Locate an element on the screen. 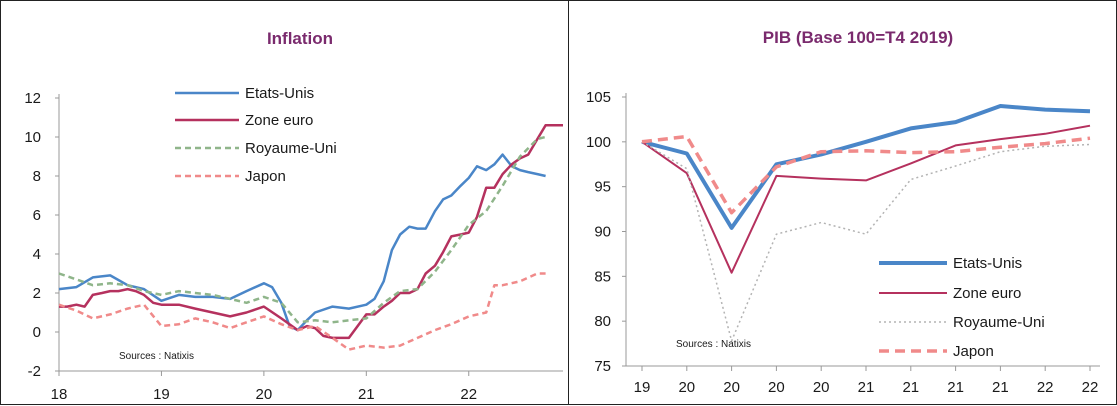  y-tick-label: 8 is located at coordinates (37, 176).